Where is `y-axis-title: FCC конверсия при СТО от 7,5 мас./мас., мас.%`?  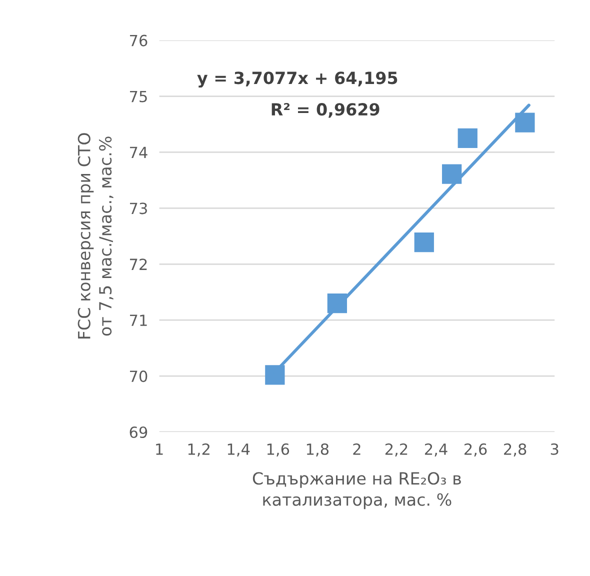 y-axis-title: FCC конверсия при СТО от 7,5 мас./мас., мас.% is located at coordinates (96, 235).